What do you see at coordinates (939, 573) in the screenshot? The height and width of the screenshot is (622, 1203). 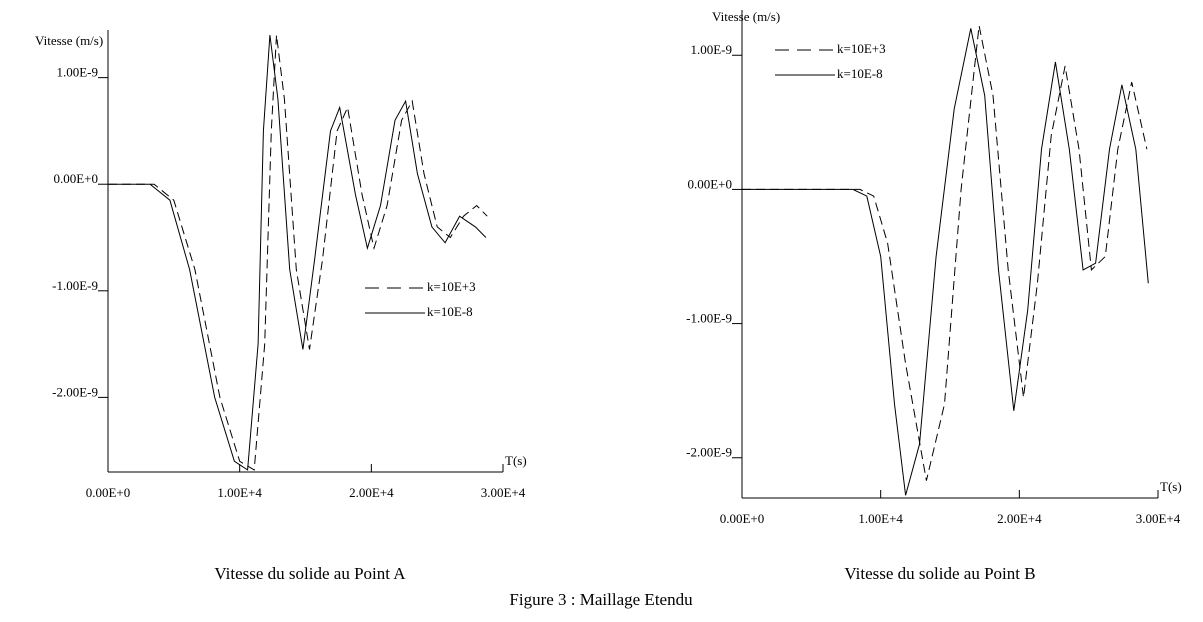 I see `chart-caption: Vitesse du solide au Point B` at bounding box center [939, 573].